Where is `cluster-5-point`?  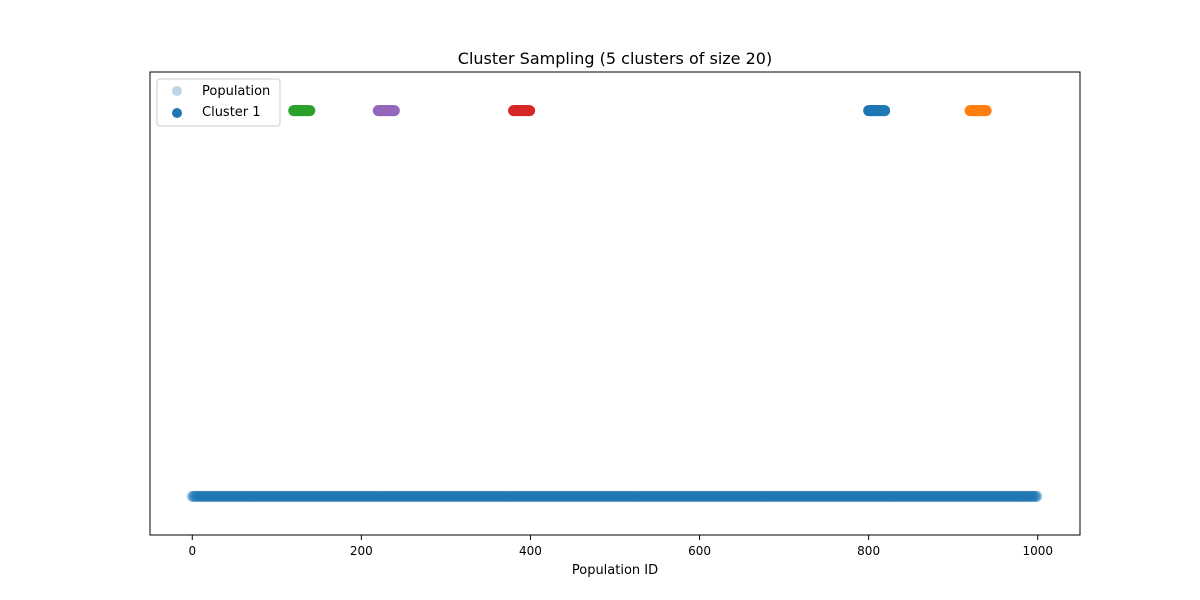 cluster-5-point is located at coordinates (394, 111).